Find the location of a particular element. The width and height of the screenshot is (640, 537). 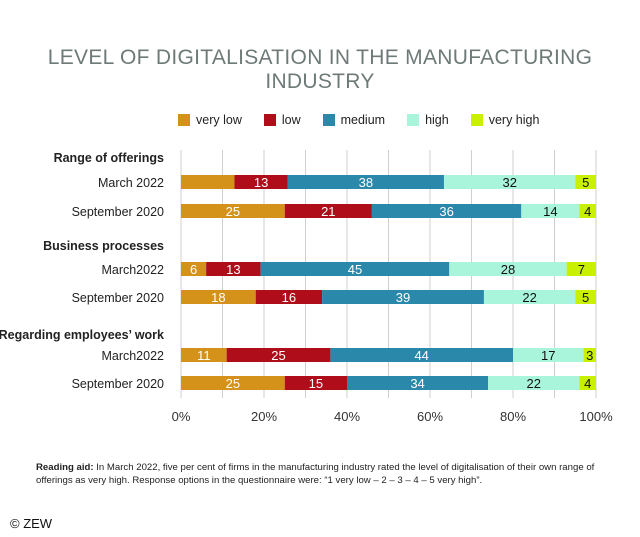

data-label: 36 is located at coordinates (446, 211).